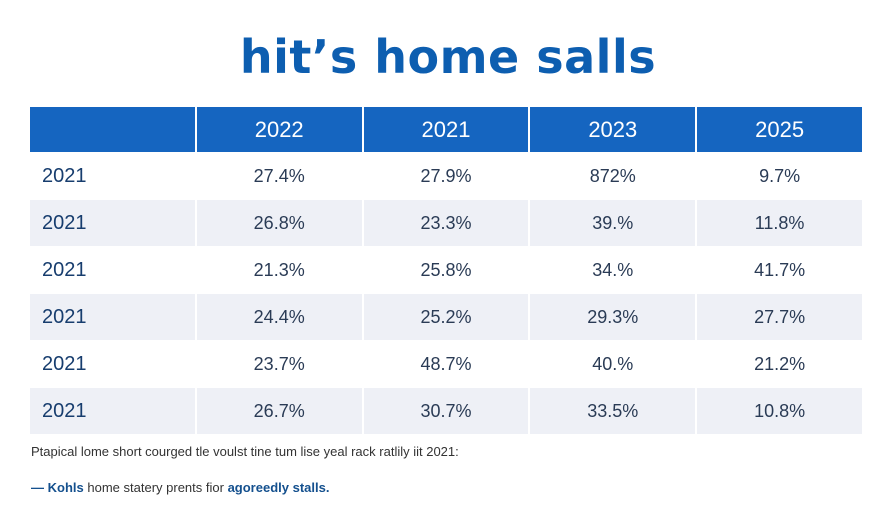 The height and width of the screenshot is (512, 896). Describe the element at coordinates (279, 410) in the screenshot. I see `table-cell: 26.7%` at that location.